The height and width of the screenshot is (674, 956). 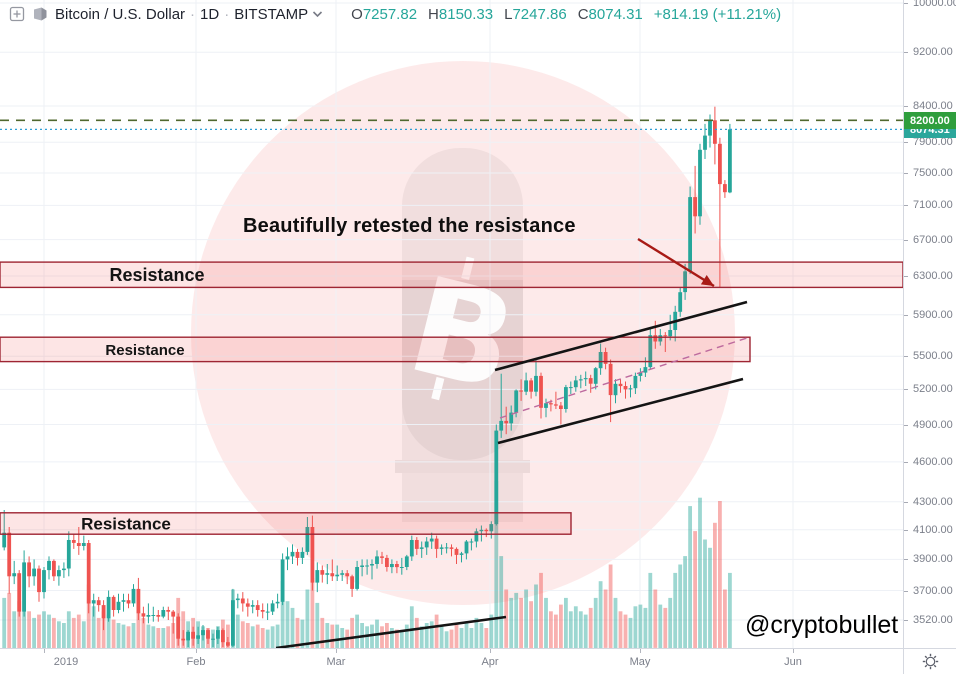 I want to click on channel-mid-dashed-line, so click(x=625, y=377).